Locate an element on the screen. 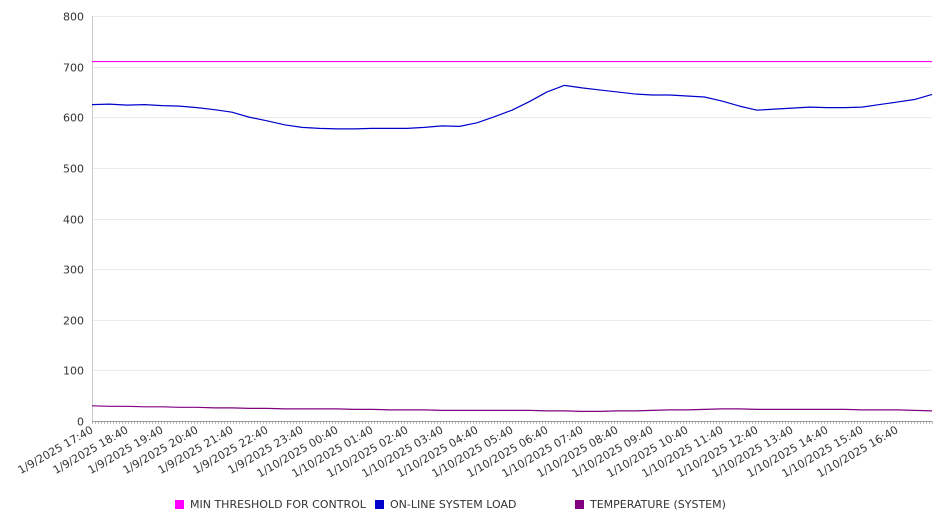 The height and width of the screenshot is (526, 946). legend-item-temperature: TEMPERATURE (SYSTEM) is located at coordinates (650, 504).